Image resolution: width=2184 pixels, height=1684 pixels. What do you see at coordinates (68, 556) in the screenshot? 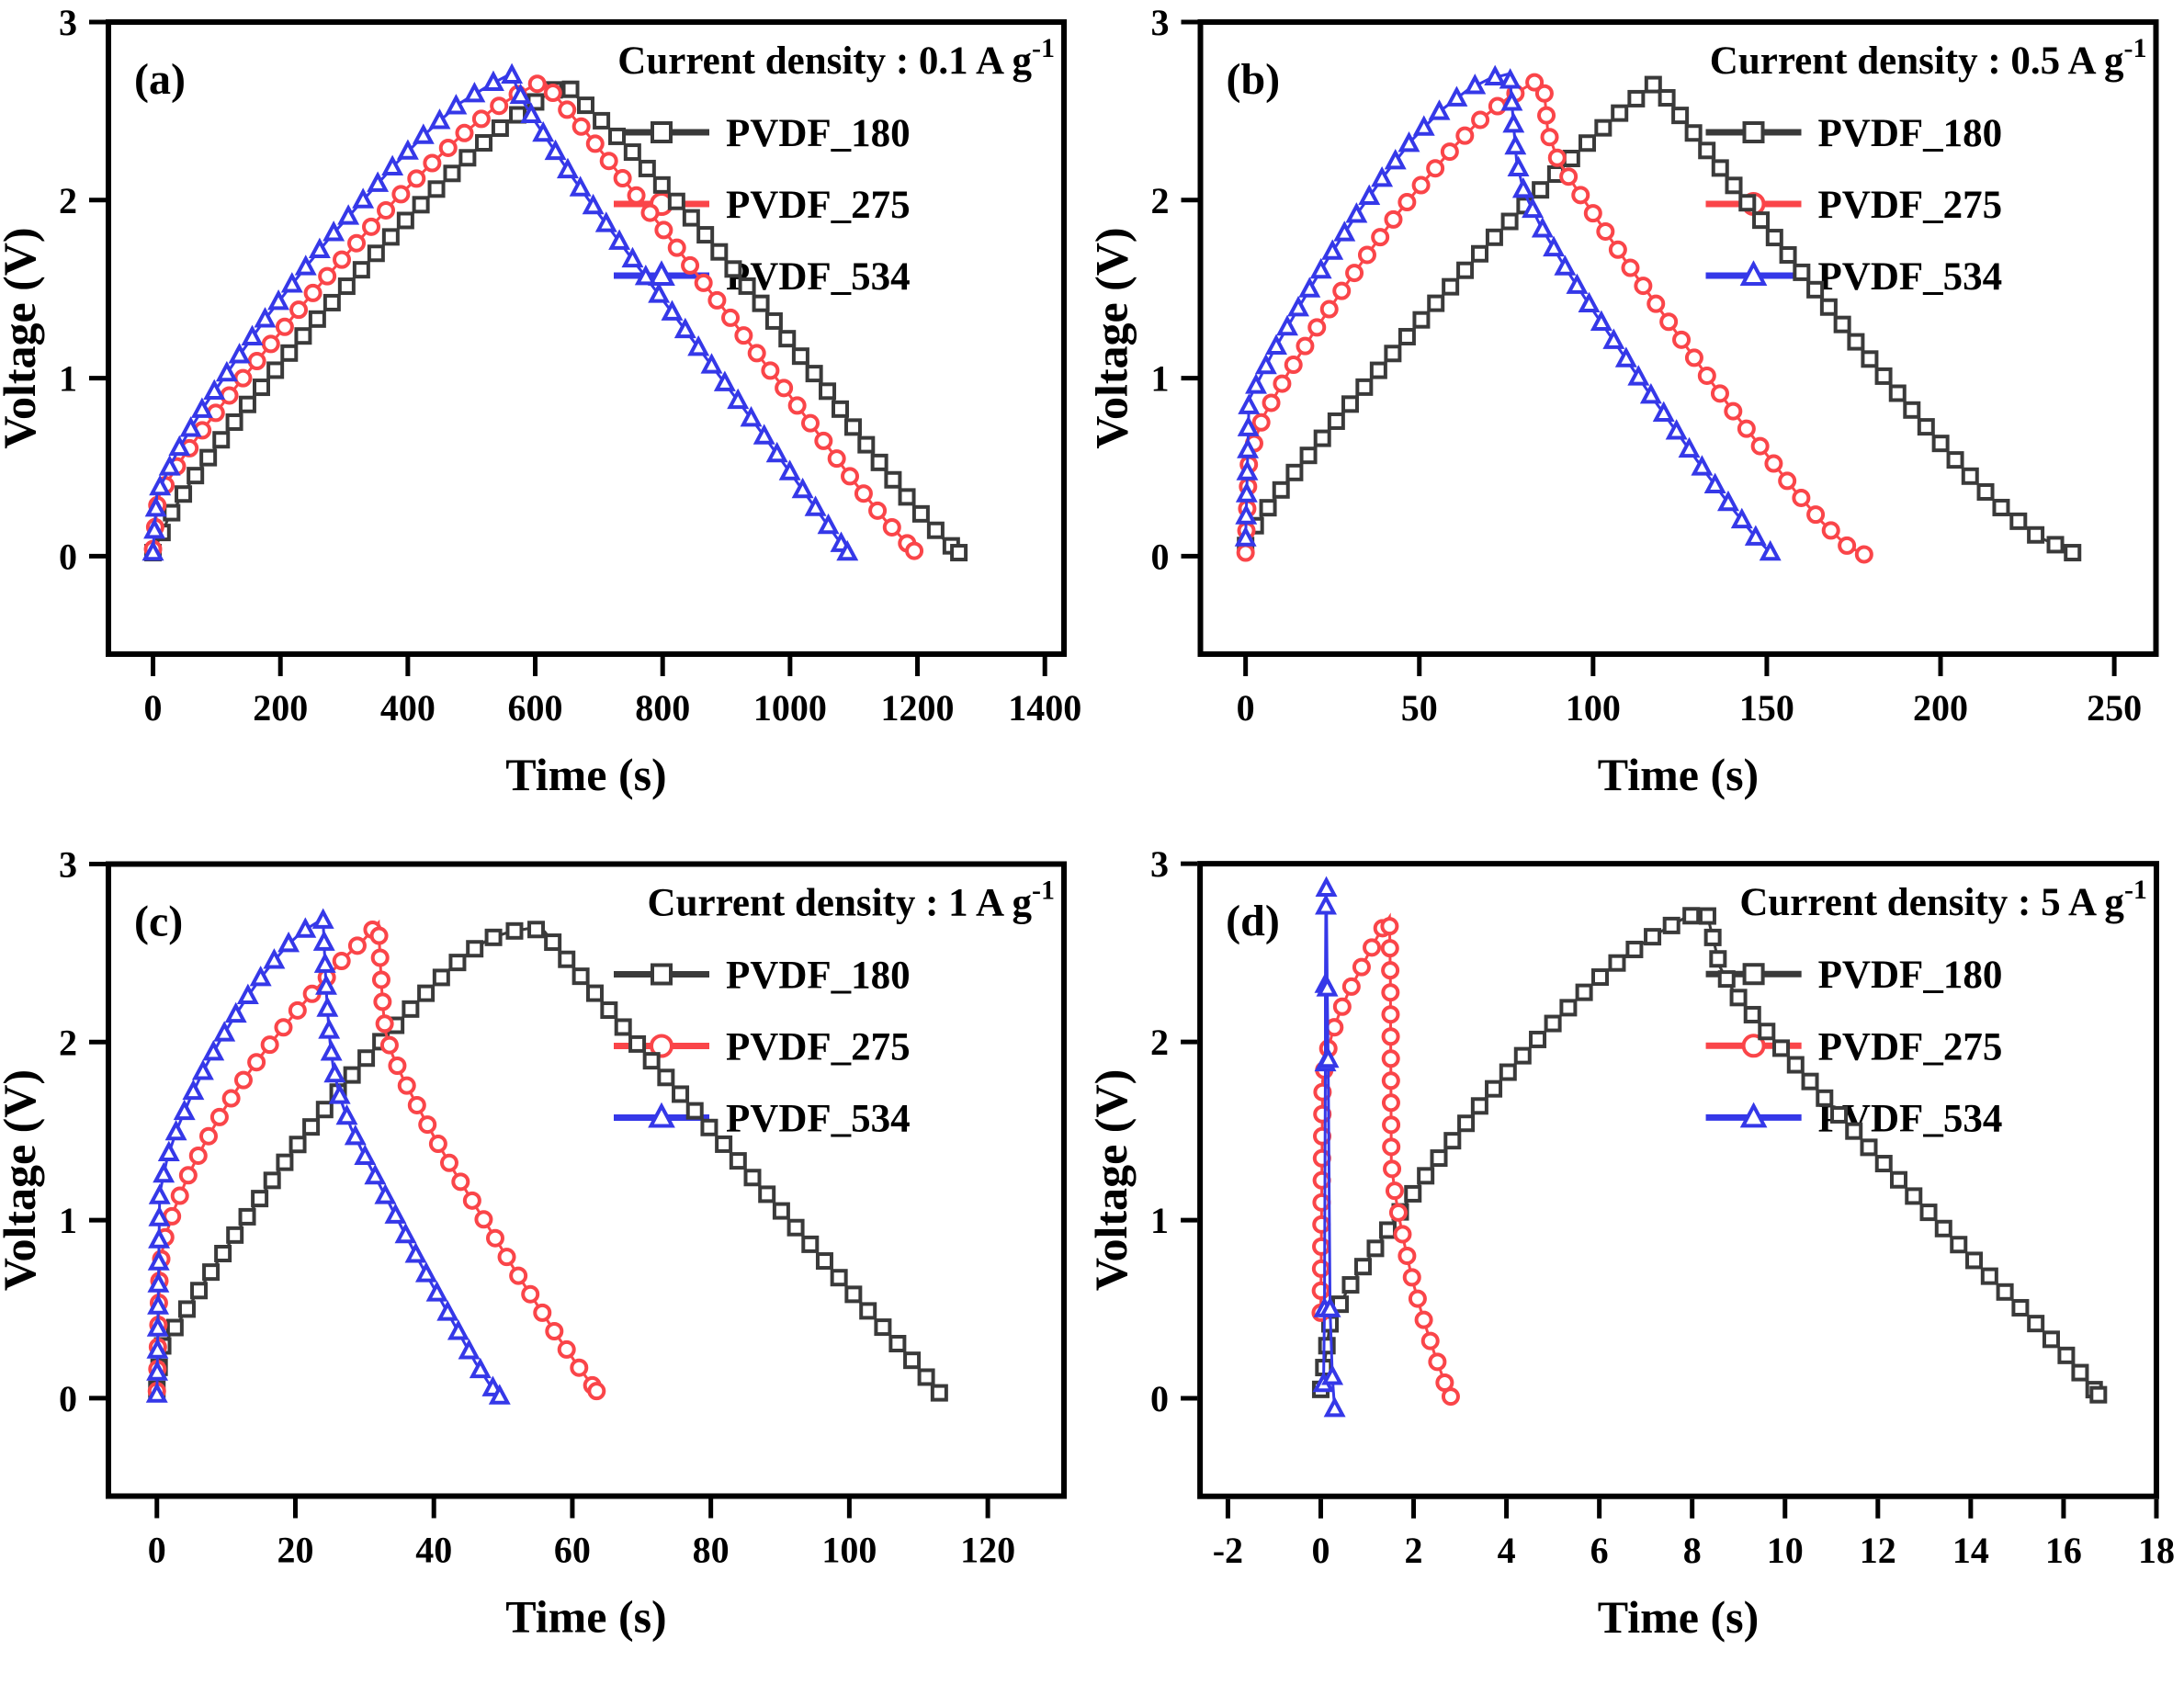
I see `y-tick-label: 0` at bounding box center [68, 556].